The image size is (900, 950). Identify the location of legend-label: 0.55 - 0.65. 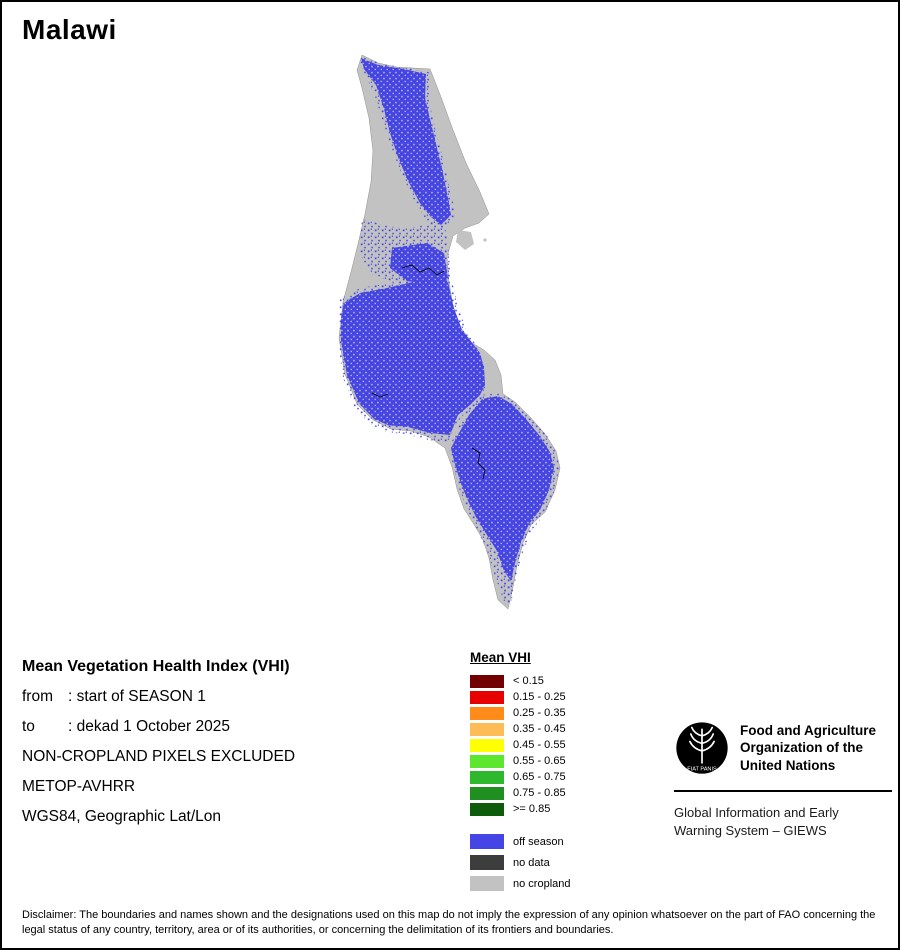
(539, 761).